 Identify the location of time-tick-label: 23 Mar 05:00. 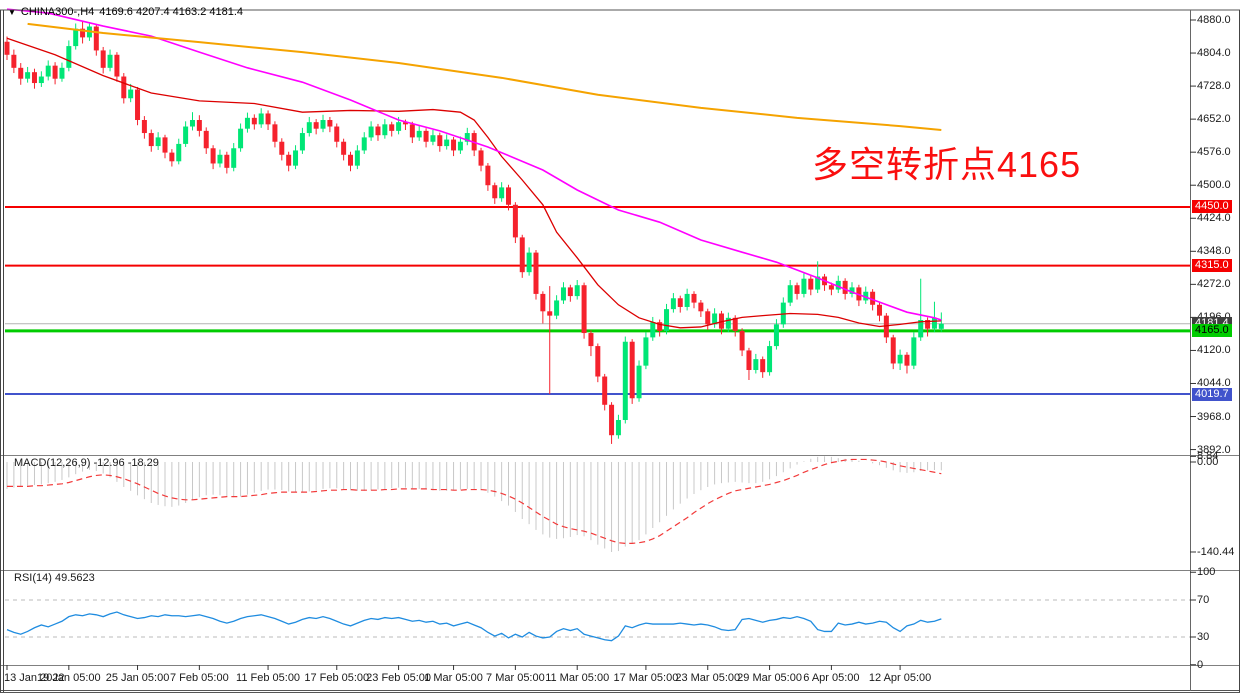
(708, 678).